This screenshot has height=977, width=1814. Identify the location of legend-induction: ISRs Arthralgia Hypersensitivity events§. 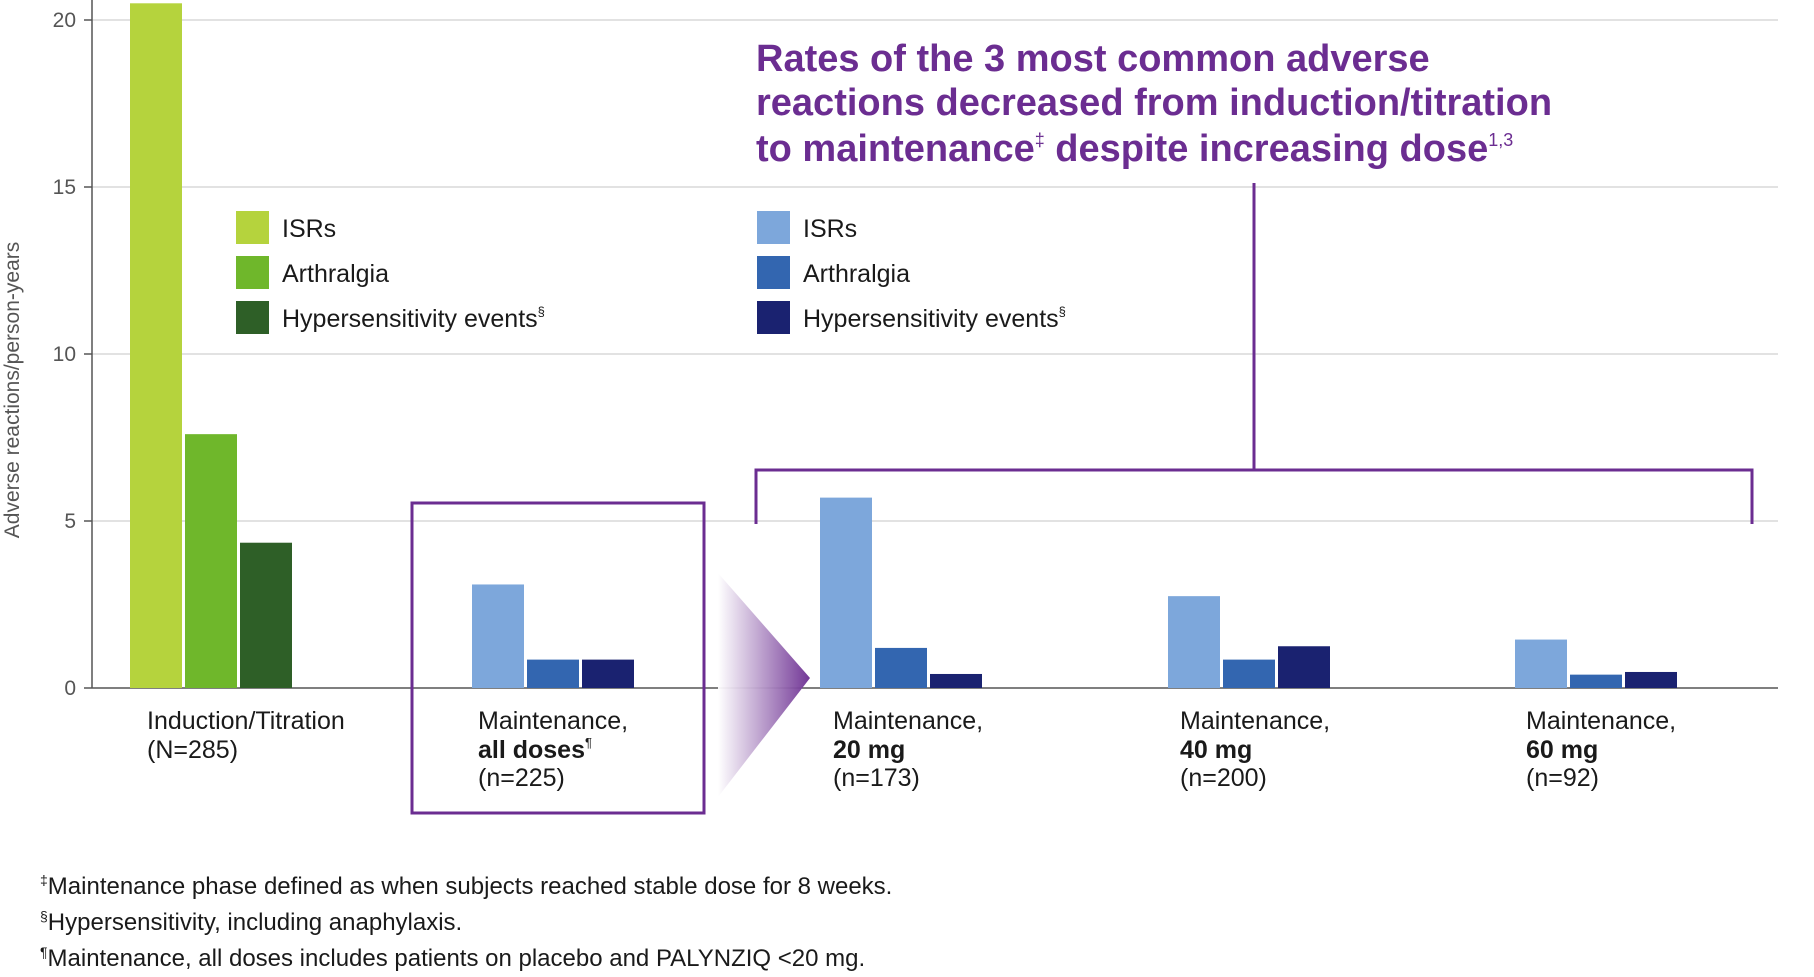
(390, 272).